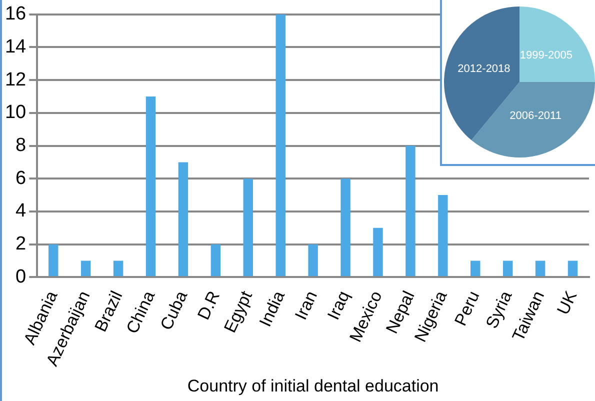  Describe the element at coordinates (15, 79) in the screenshot. I see `y-tick-label: 12` at that location.